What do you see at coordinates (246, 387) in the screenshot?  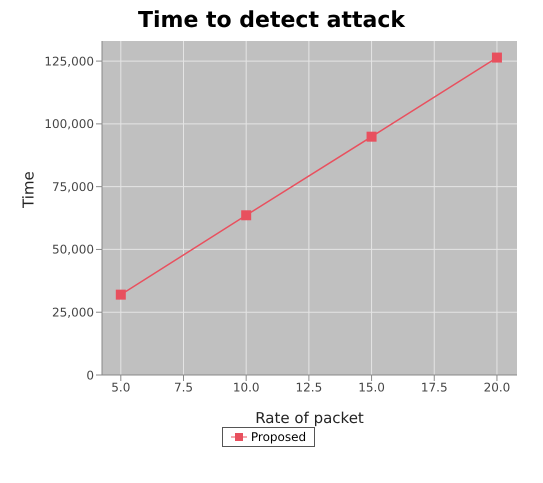 I see `x-tick-label: 10.0` at bounding box center [246, 387].